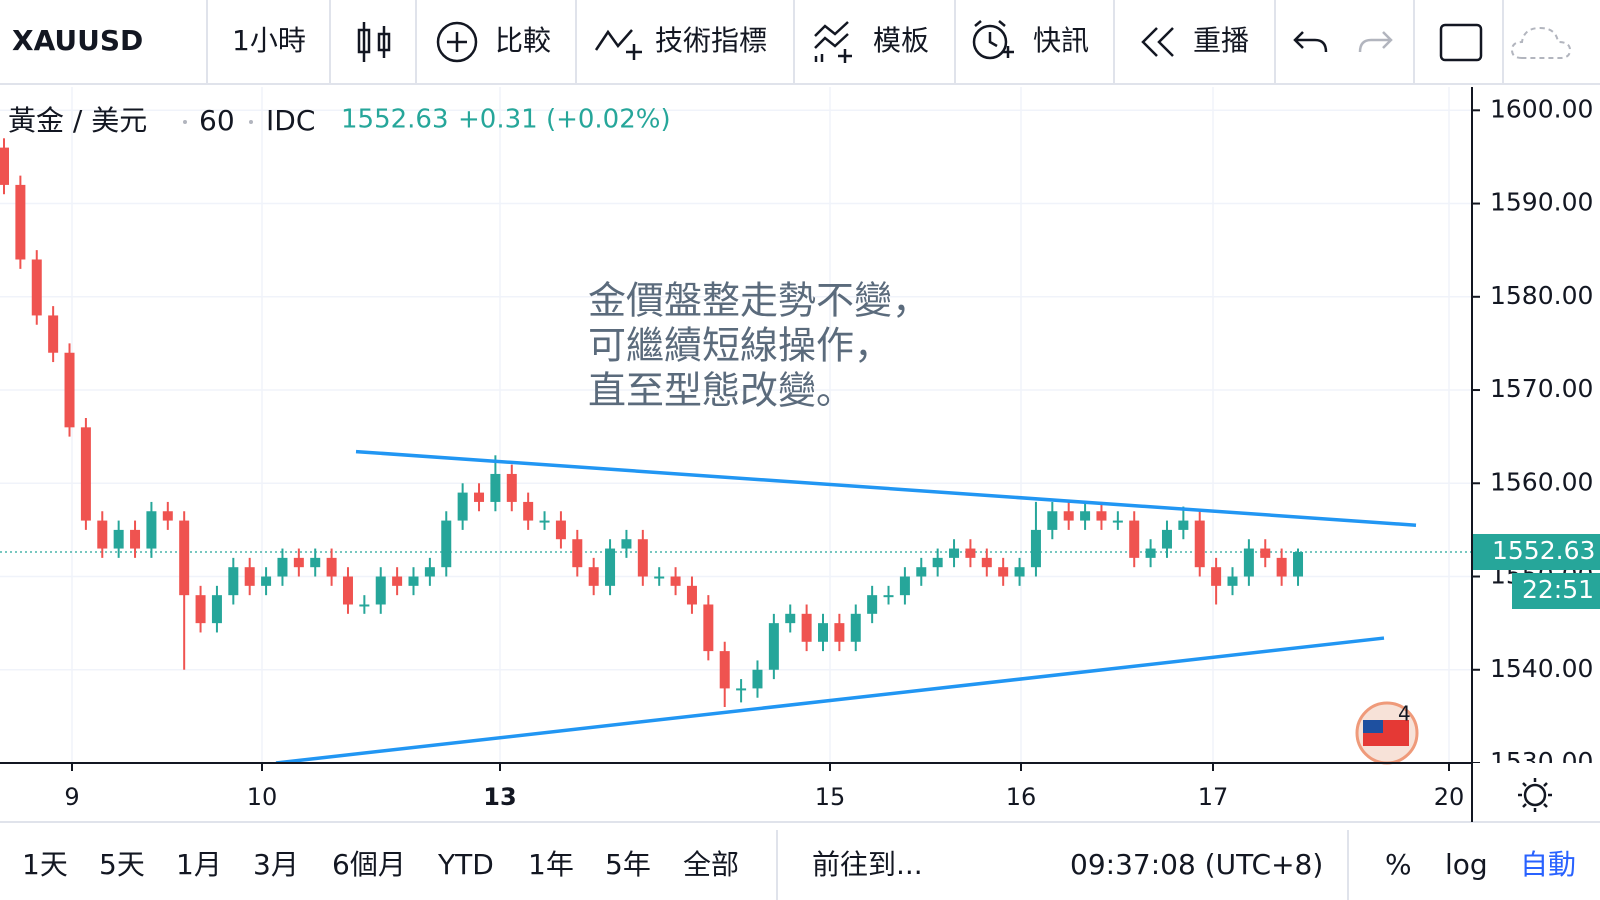 The image size is (1600, 900). What do you see at coordinates (1157, 42) in the screenshot?
I see `replay-icon` at bounding box center [1157, 42].